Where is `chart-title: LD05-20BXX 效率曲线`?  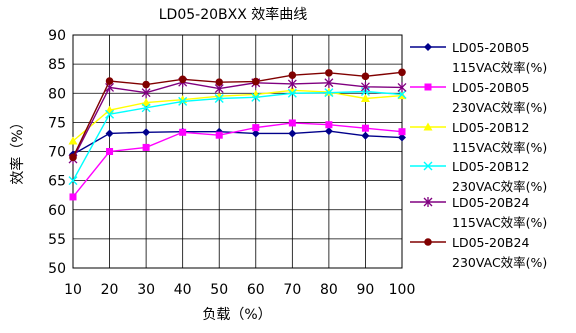
chart-title: LD05-20BXX 效率曲线 is located at coordinates (233, 14).